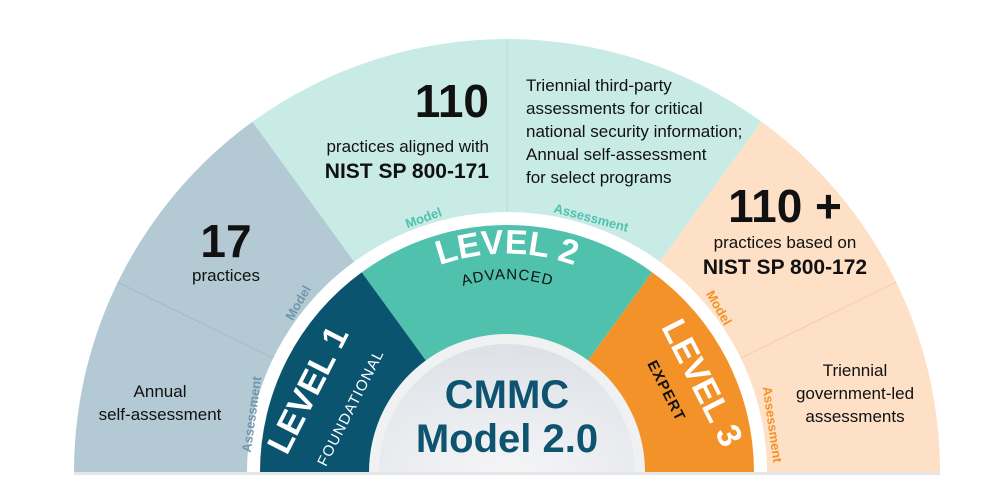  What do you see at coordinates (599, 177) in the screenshot?
I see `level2-assessment-line5: for select programs` at bounding box center [599, 177].